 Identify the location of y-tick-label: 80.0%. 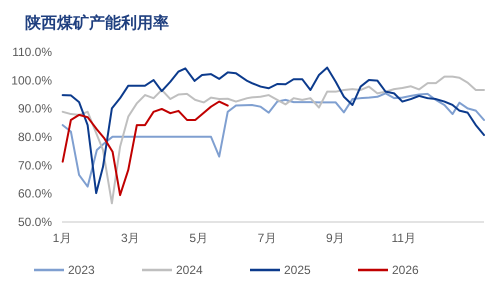
(35, 137).